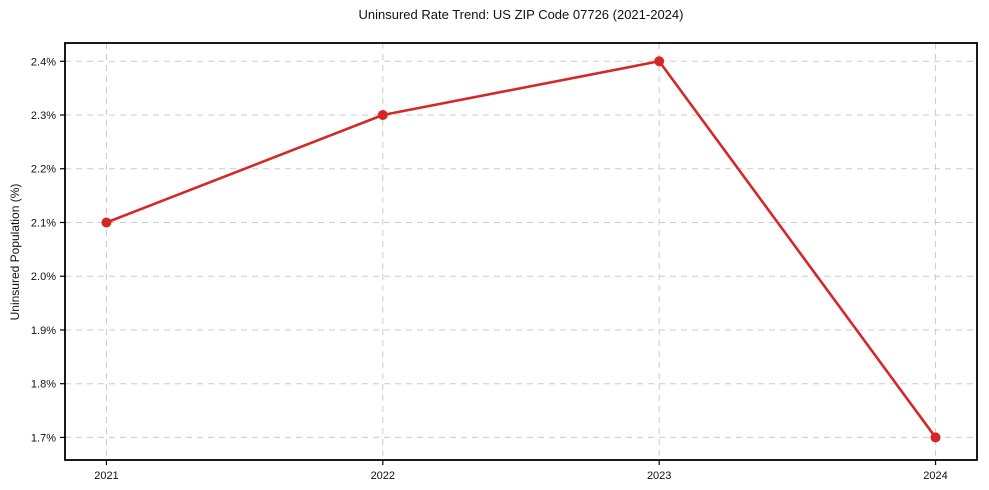  I want to click on y-tick-label: 1.9%, so click(43, 331).